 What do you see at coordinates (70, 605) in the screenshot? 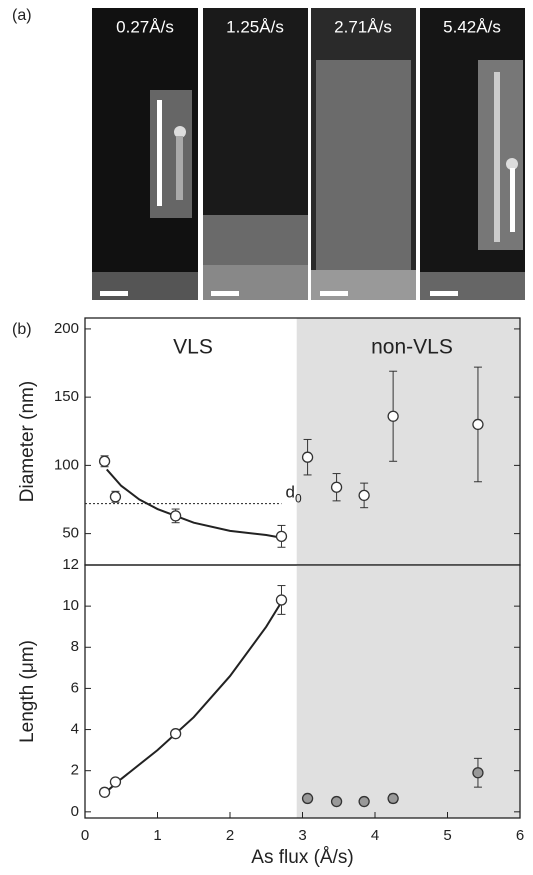
I see `y-tick-label: 10` at bounding box center [70, 605].